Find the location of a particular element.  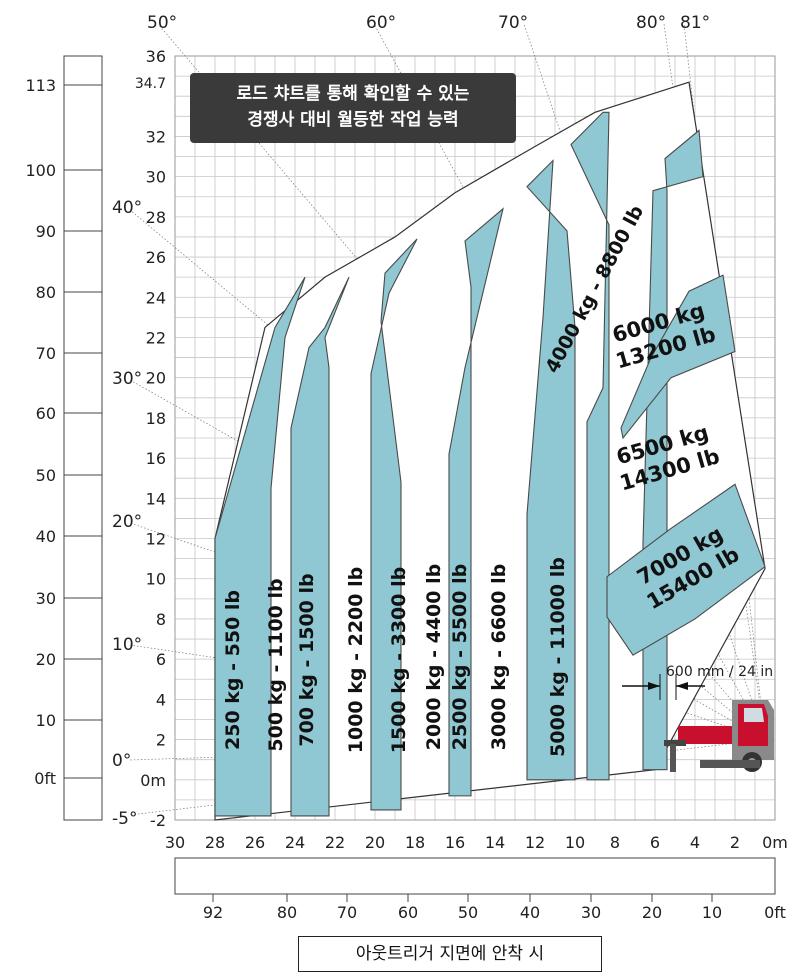

y-tick-ft: 40 is located at coordinates (46, 536).